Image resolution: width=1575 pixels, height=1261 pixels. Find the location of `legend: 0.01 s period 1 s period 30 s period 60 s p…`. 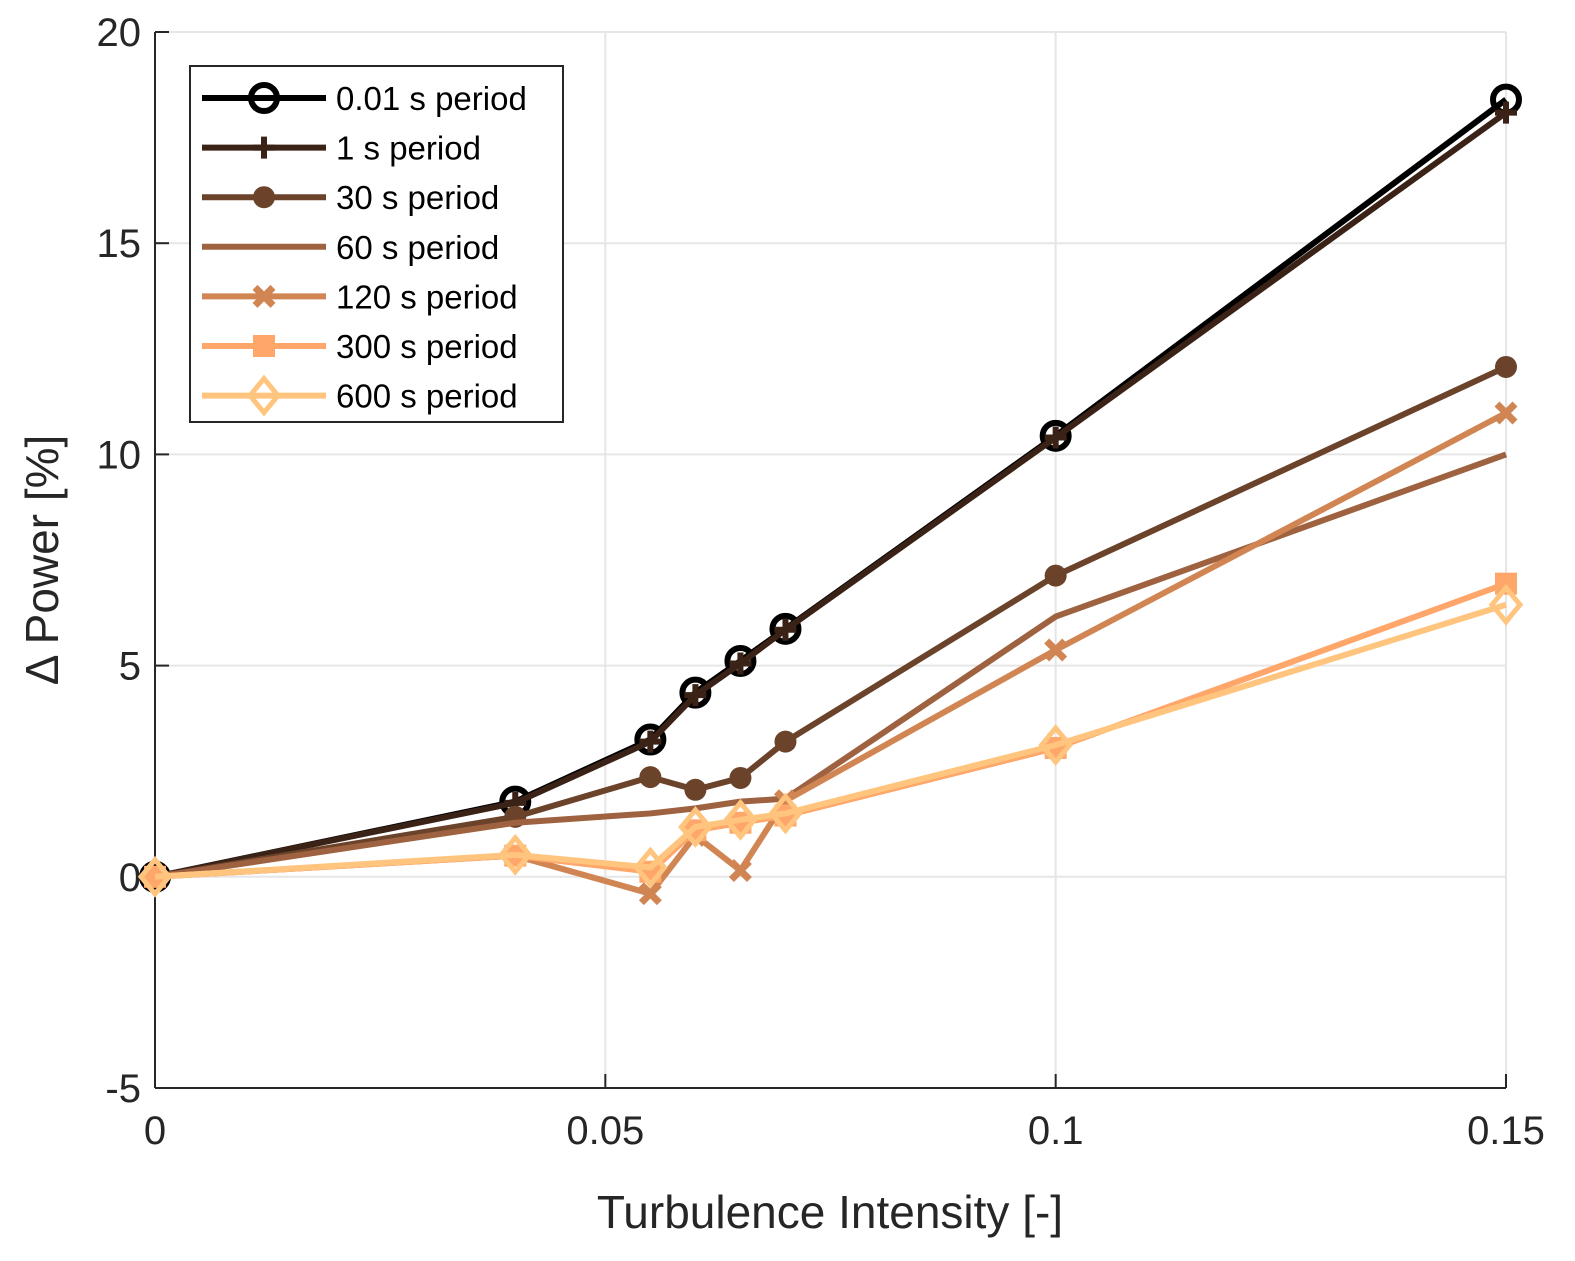

legend: 0.01 s period 1 s period 30 s period 60 s p… is located at coordinates (376, 244).